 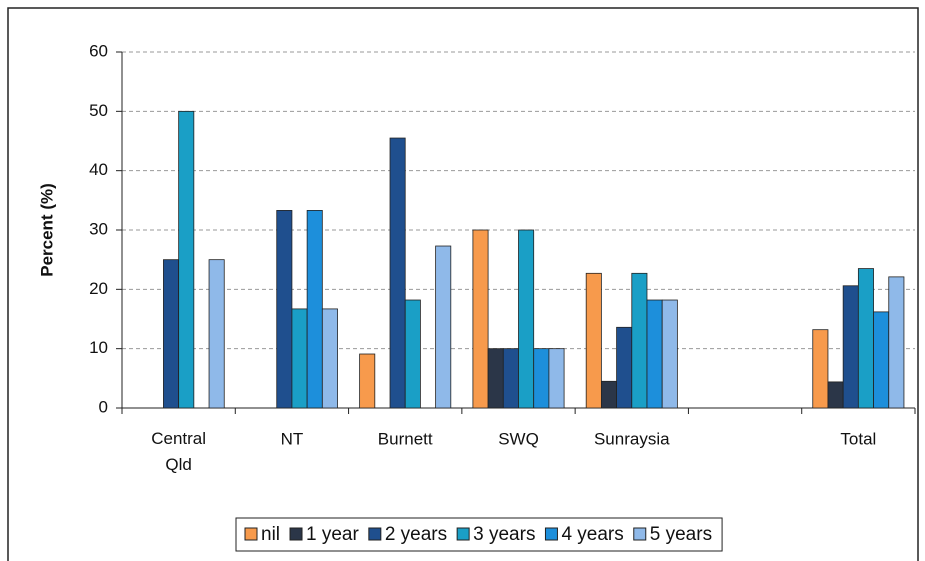 What do you see at coordinates (292, 438) in the screenshot?
I see `x-tick-label: NT` at bounding box center [292, 438].